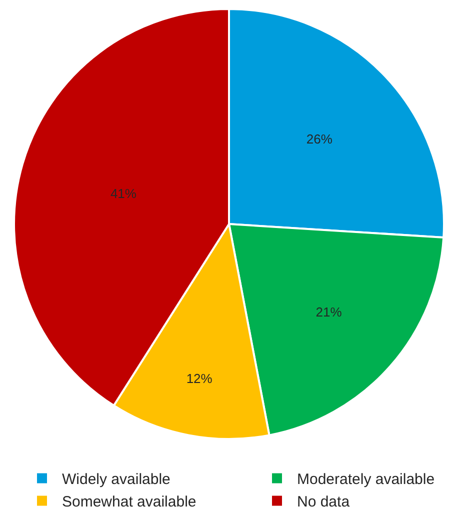 Image resolution: width=470 pixels, height=523 pixels. Describe the element at coordinates (323, 502) in the screenshot. I see `legend-label: No data` at that location.